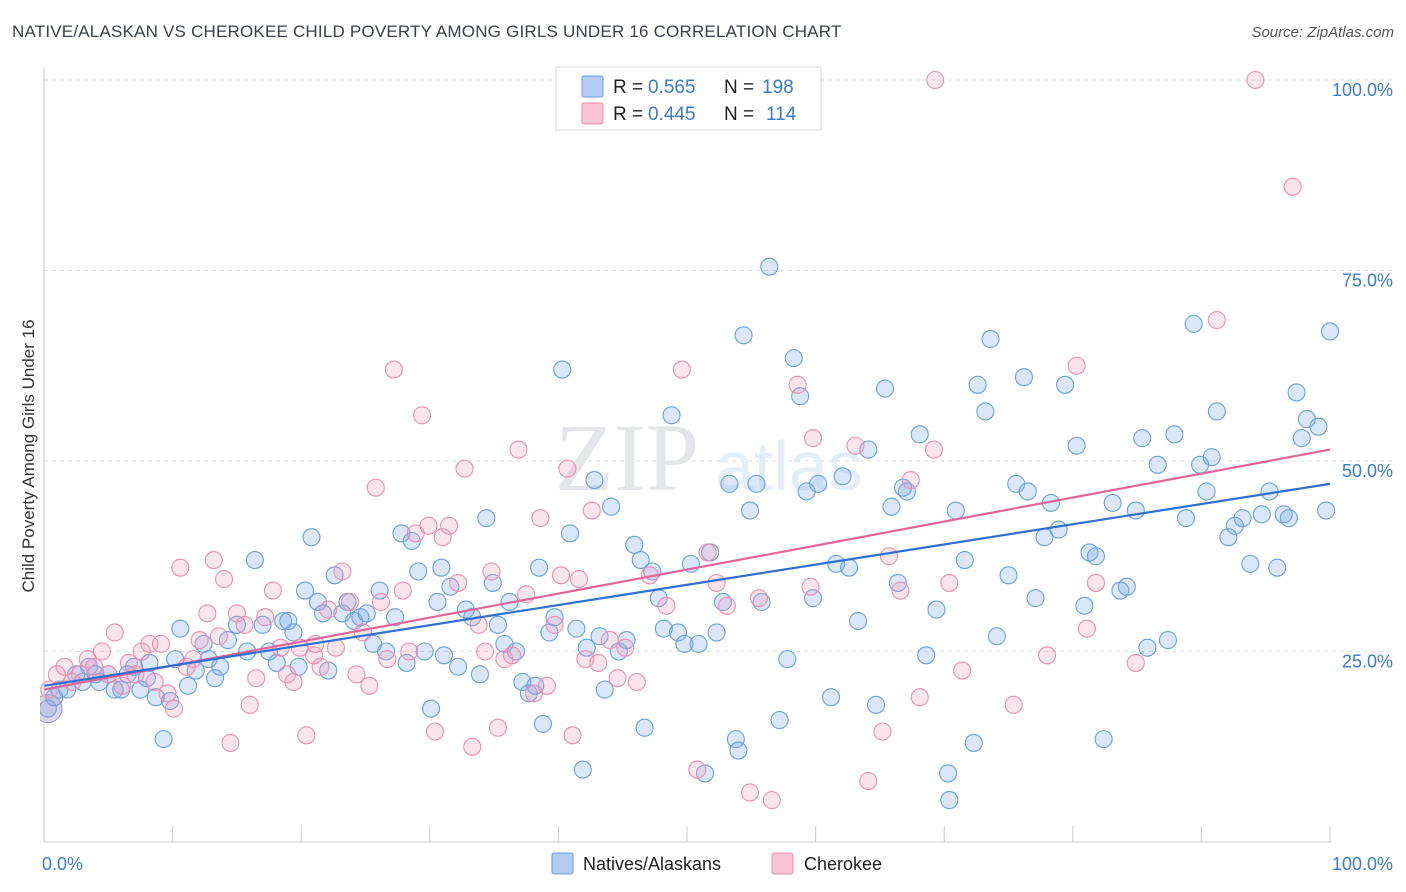 This screenshot has height=892, width=1406. I want to click on source-label: Source: ZipAtlas.com, so click(1322, 32).